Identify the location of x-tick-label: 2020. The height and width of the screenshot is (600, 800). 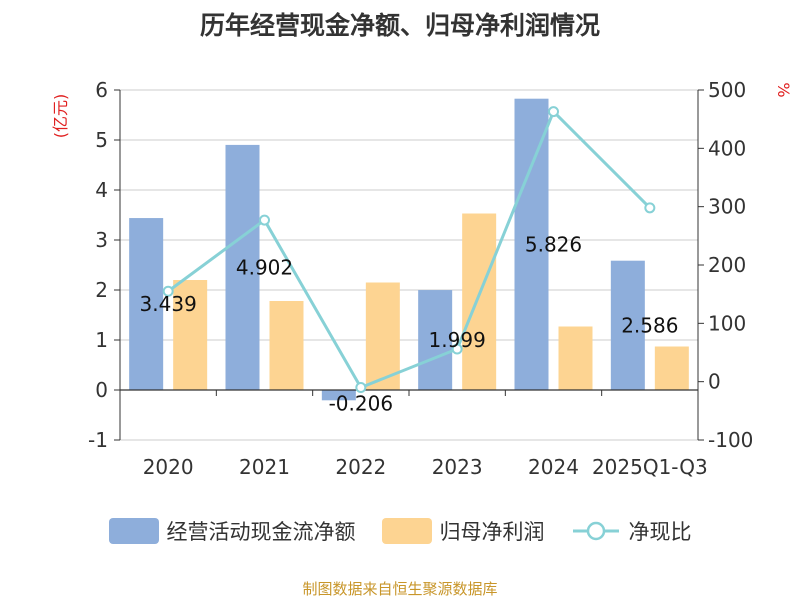
(168, 467).